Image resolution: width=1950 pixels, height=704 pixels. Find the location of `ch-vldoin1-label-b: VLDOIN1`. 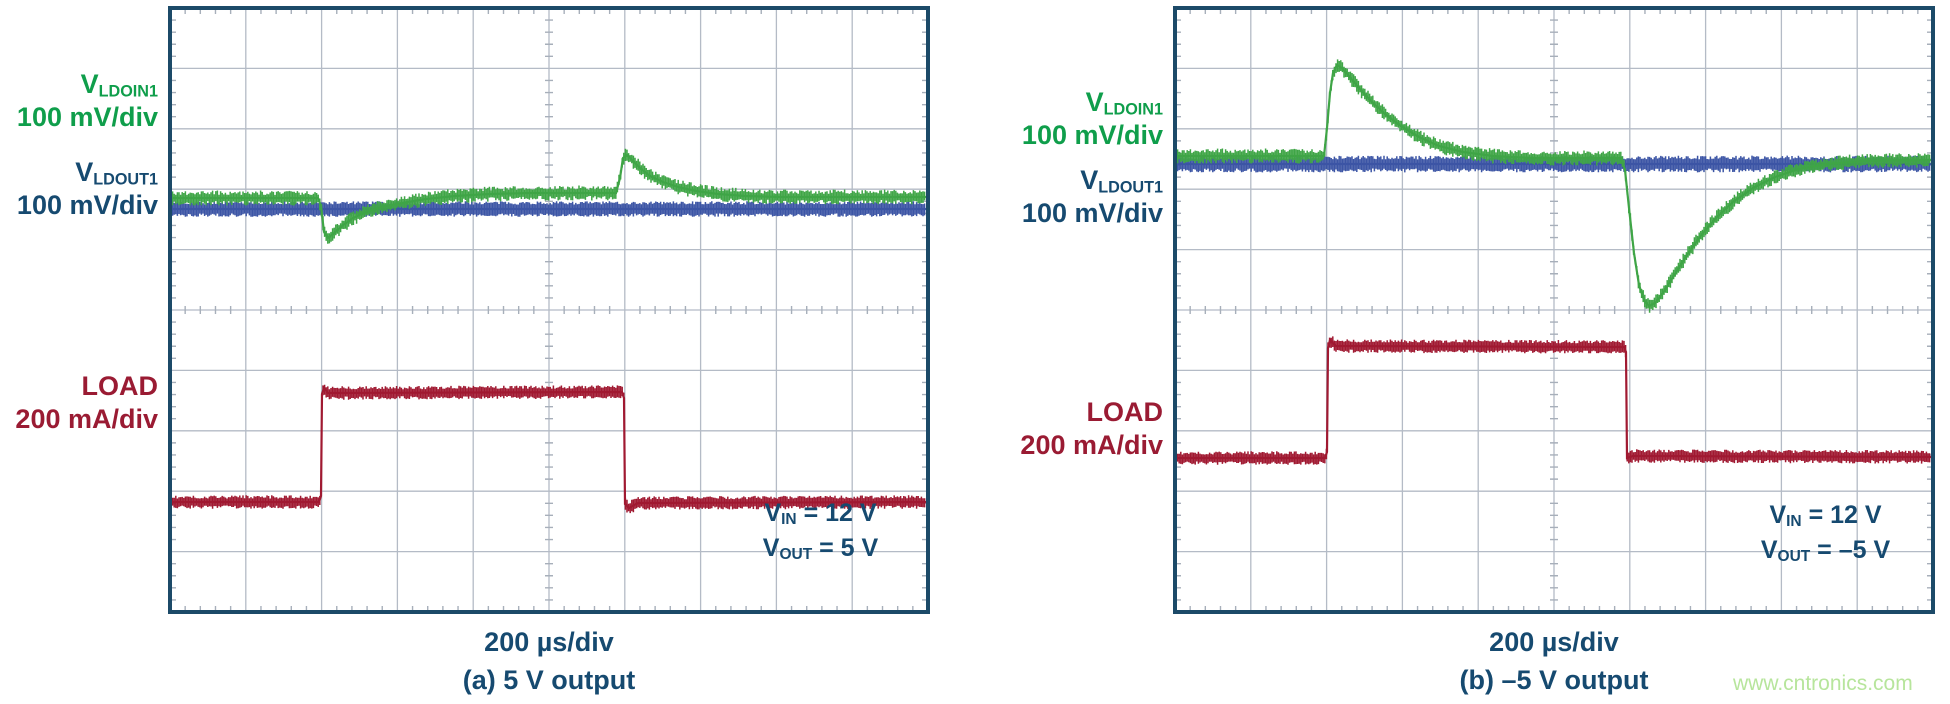

ch-vldoin1-label-b: VLDOIN1 is located at coordinates (1124, 103).